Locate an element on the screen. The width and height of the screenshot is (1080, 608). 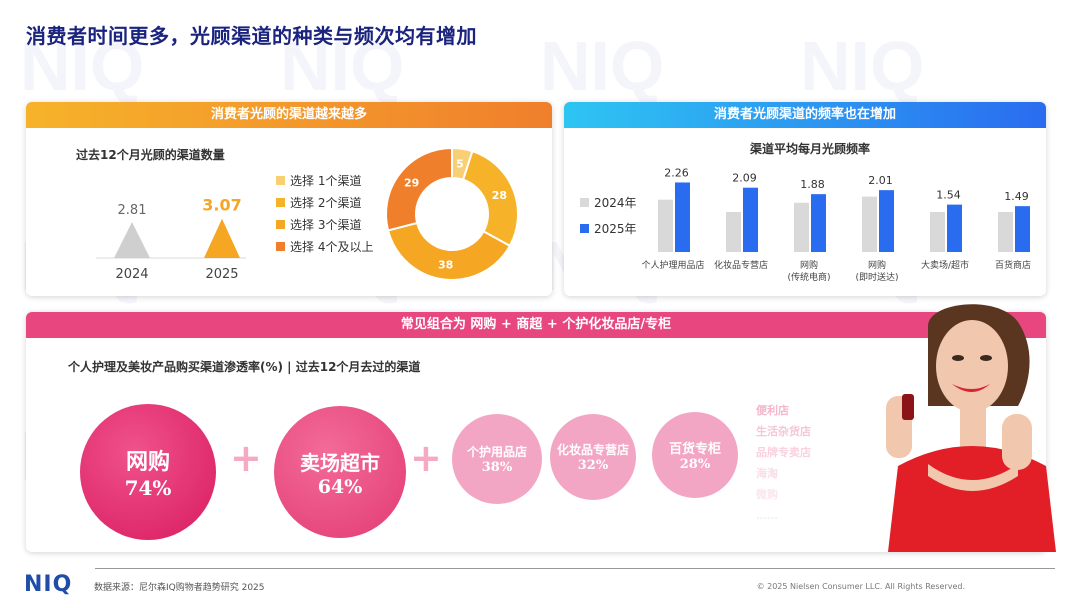
bar-legend-2024: 2024年 is located at coordinates (608, 202).